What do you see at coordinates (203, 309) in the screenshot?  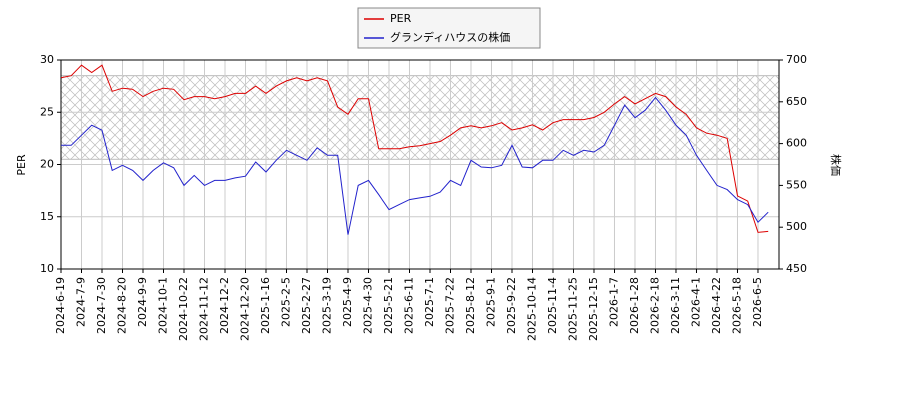 I see `x-tick-label: 2024-11-12` at bounding box center [203, 309].